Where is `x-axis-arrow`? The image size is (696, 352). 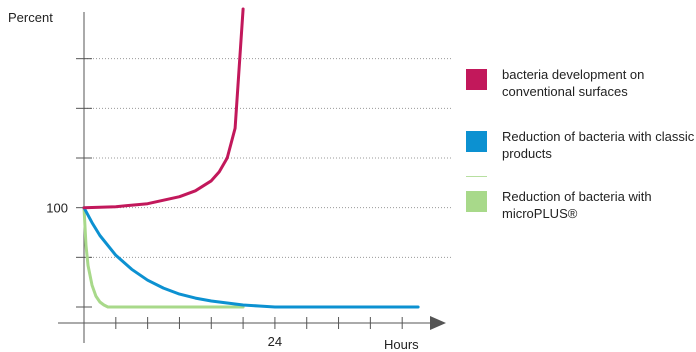 x-axis-arrow is located at coordinates (438, 323).